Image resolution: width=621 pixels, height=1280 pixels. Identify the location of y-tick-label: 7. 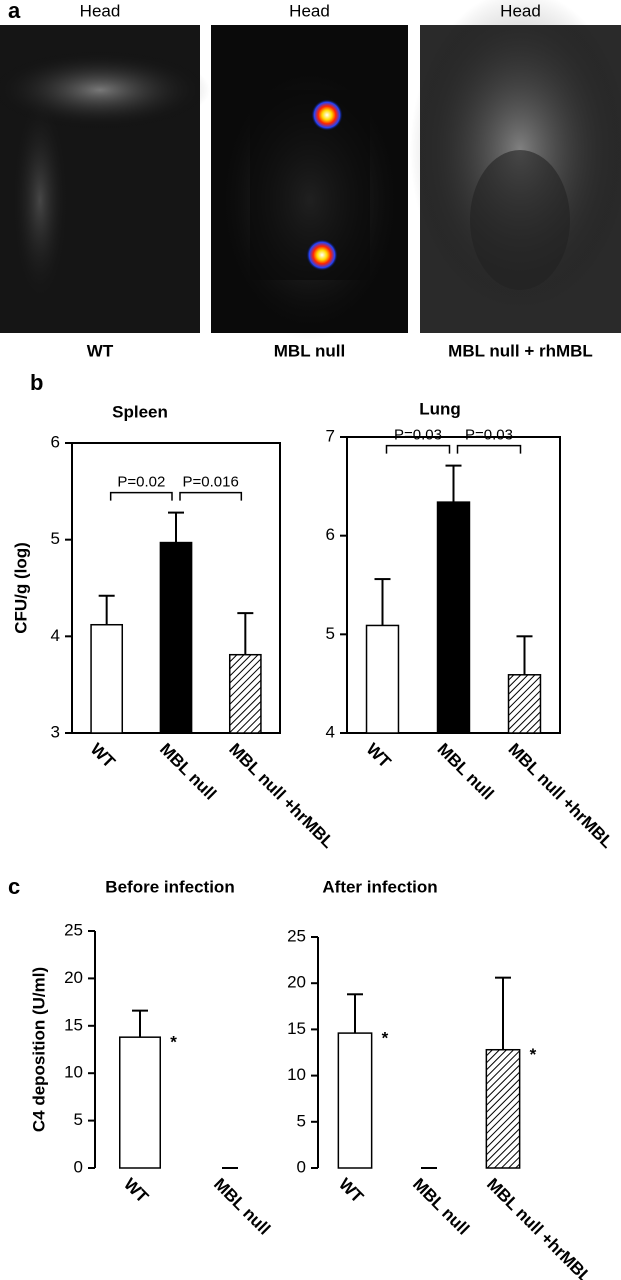
(330, 435).